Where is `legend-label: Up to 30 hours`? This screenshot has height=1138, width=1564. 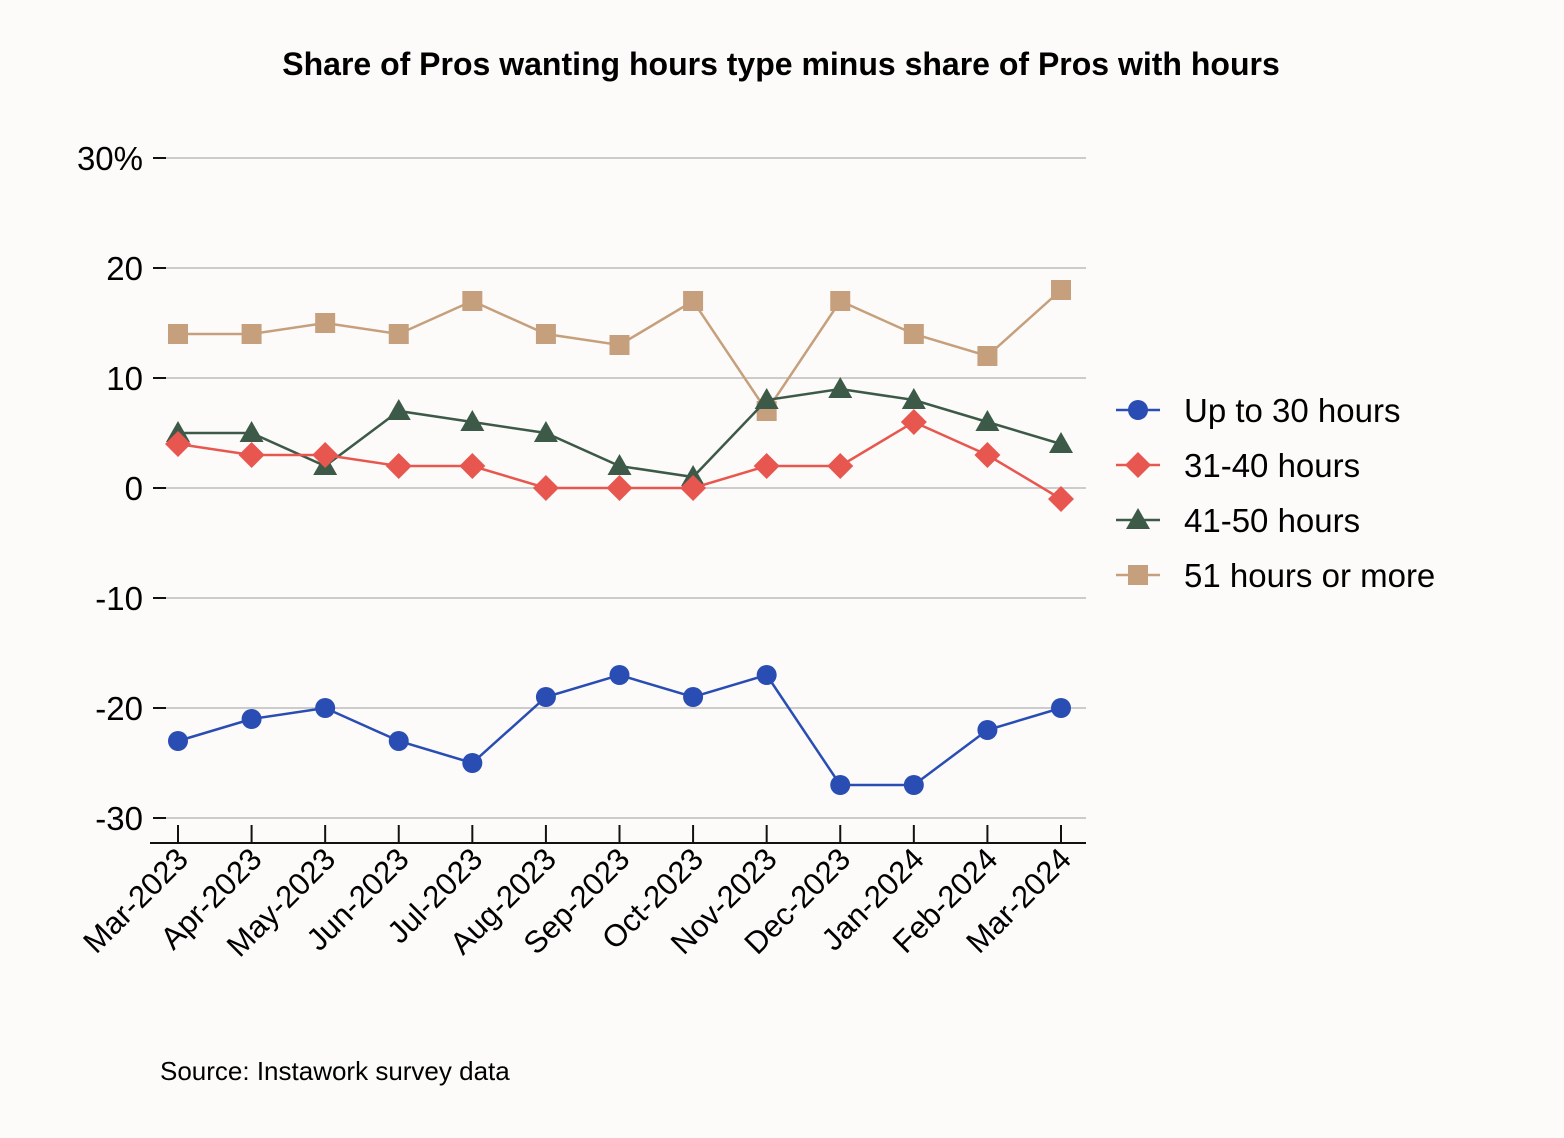
legend-label: Up to 30 hours is located at coordinates (1292, 410).